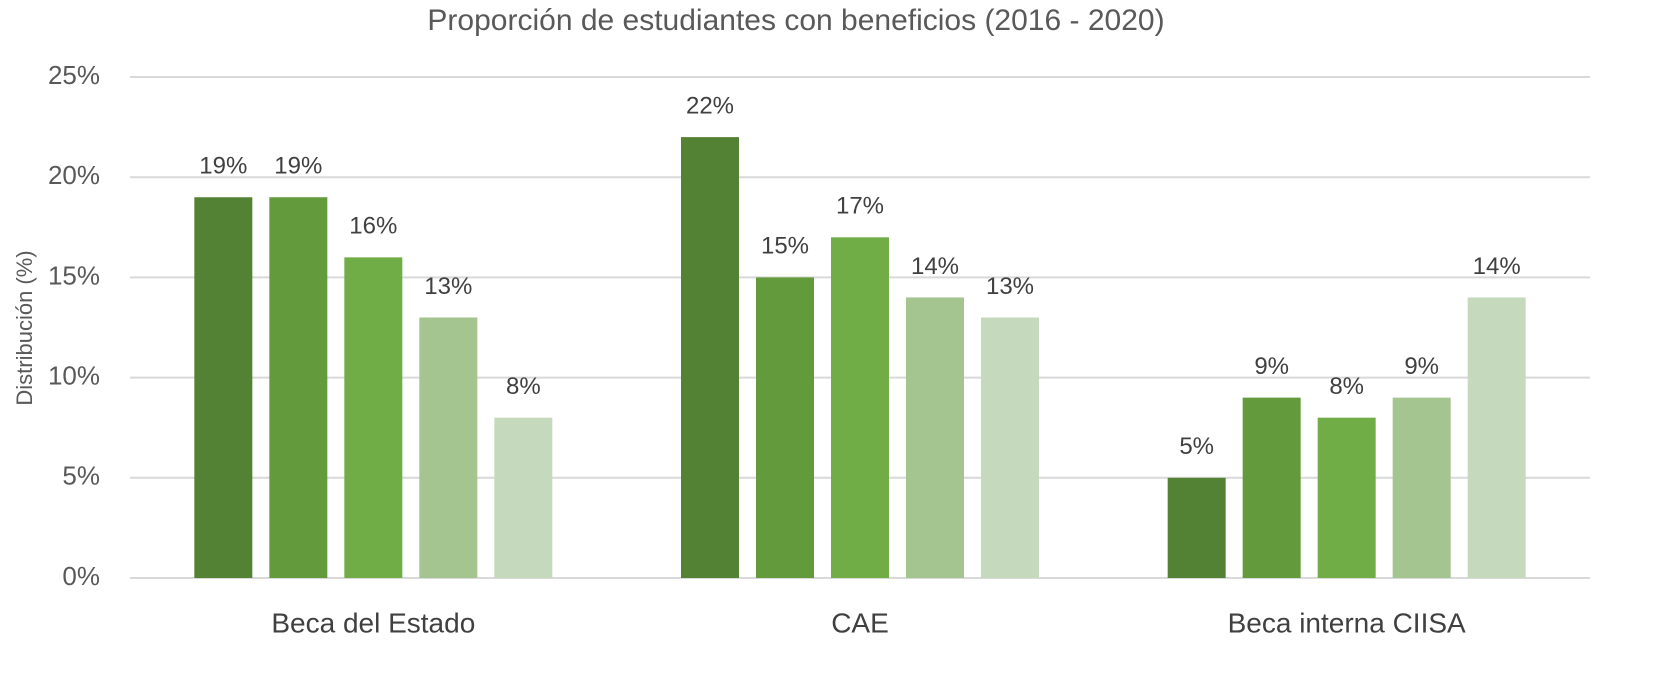 Image resolution: width=1655 pixels, height=677 pixels. I want to click on y-tick-label: 15%, so click(74, 275).